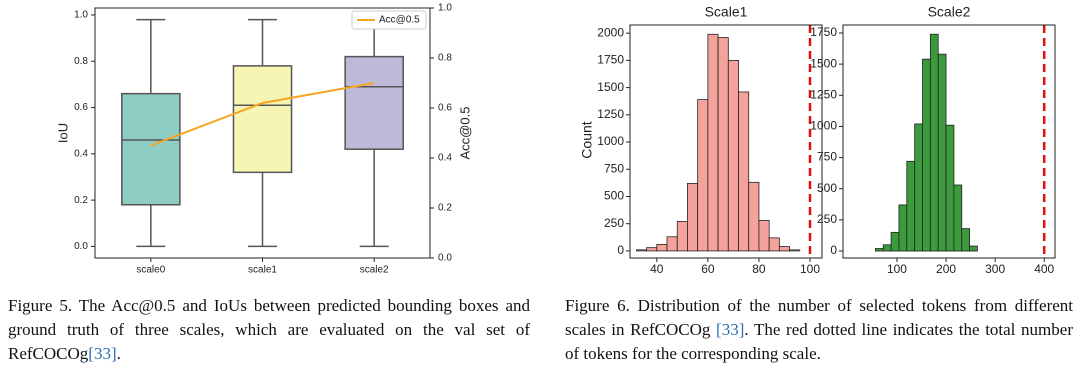 Image resolution: width=1080 pixels, height=373 pixels. I want to click on y2-tick-label: 0.6, so click(445, 108).